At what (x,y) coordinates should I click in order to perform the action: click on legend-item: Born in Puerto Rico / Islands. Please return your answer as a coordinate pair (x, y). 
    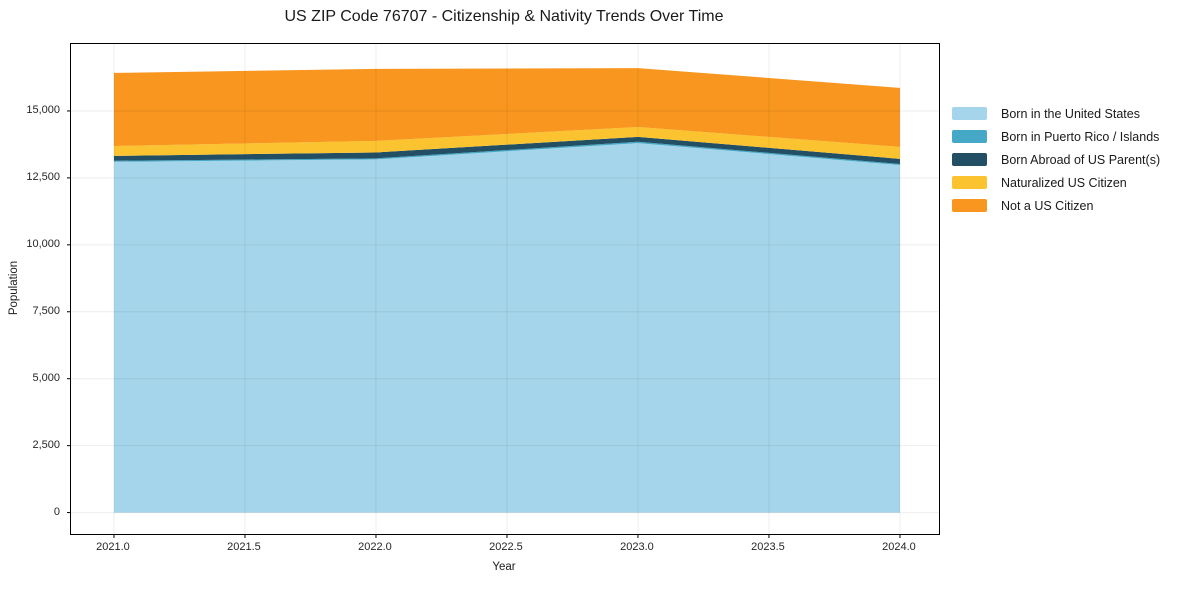
    Looking at the image, I should click on (1056, 136).